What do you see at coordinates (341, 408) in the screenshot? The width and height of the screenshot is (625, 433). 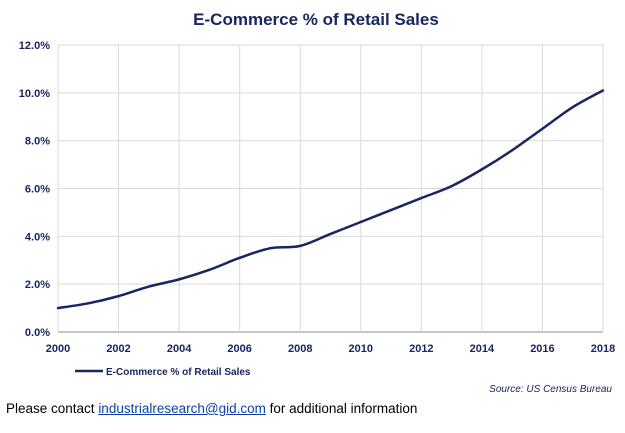 I see `footer-suffix: for additional information` at bounding box center [341, 408].